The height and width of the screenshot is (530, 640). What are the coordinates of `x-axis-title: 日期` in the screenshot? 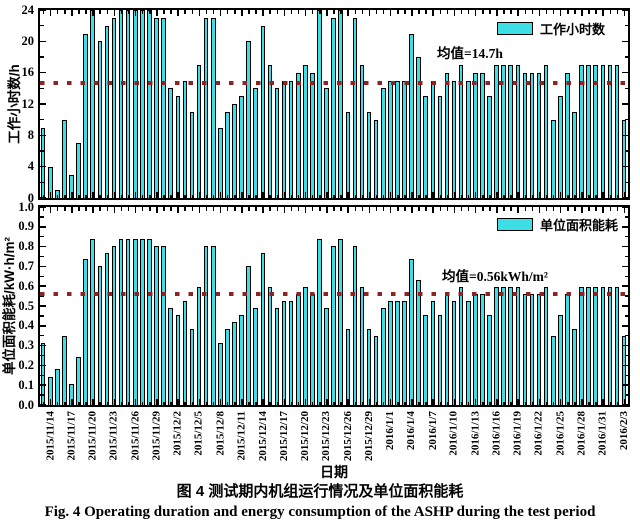 It's located at (334, 472).